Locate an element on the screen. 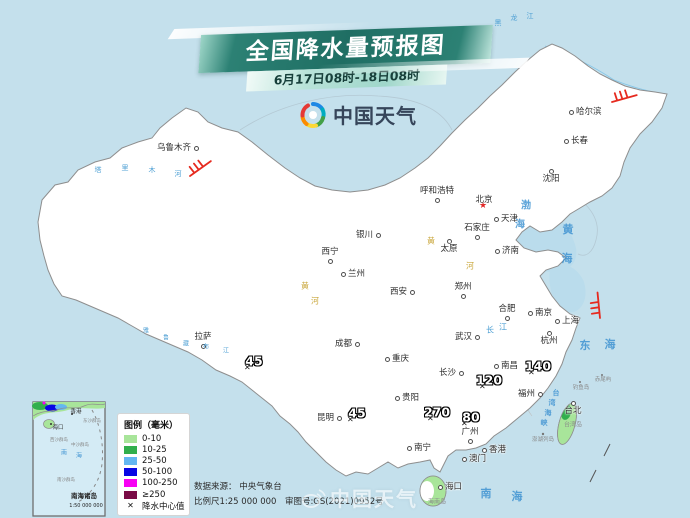 The height and width of the screenshot is (518, 690). center-marker-label: 降水中心值 is located at coordinates (163, 506).